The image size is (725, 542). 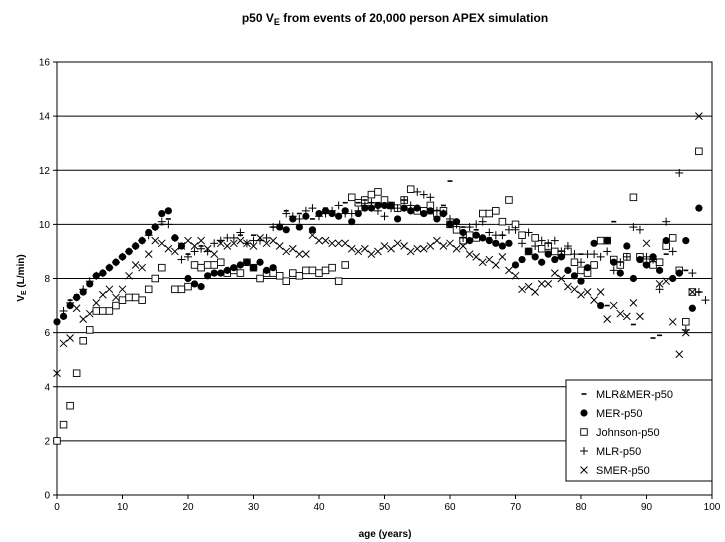 I want to click on chart-title-sub: E, so click(x=277, y=22).